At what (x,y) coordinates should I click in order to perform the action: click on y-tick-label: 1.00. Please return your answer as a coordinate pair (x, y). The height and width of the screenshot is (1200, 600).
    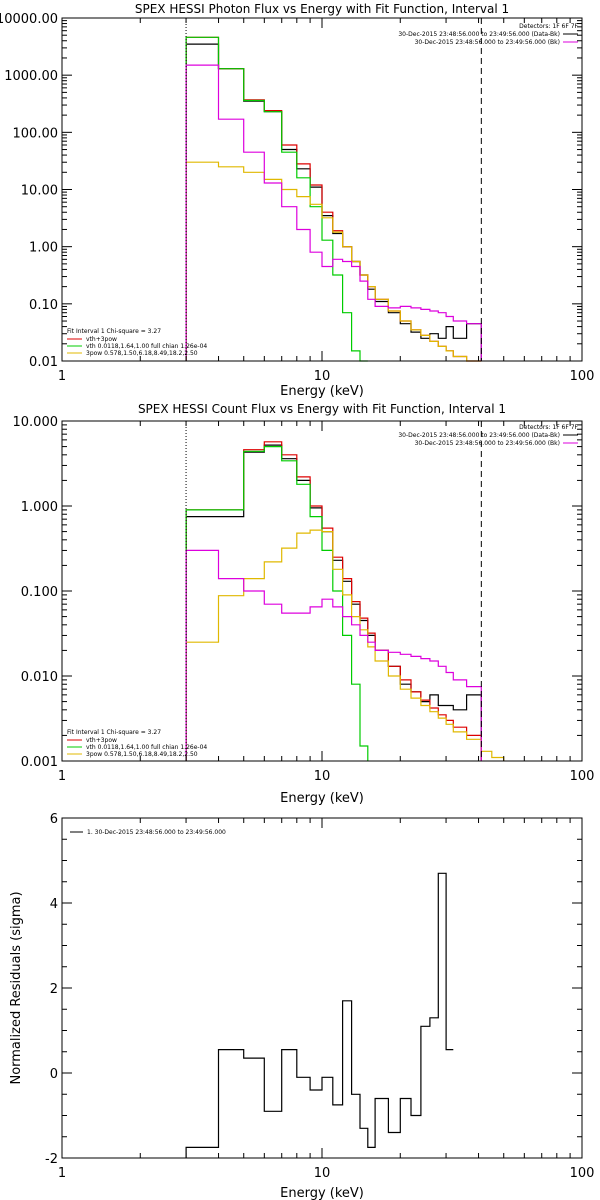
    Looking at the image, I should click on (43, 248).